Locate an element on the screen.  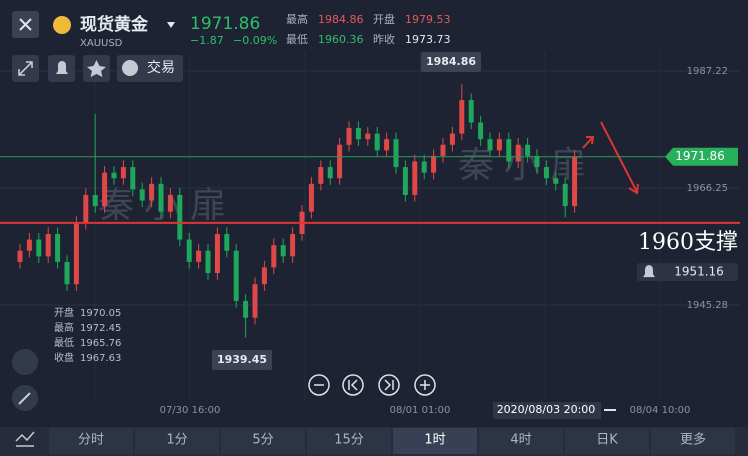
bell-icon is located at coordinates (62, 67).